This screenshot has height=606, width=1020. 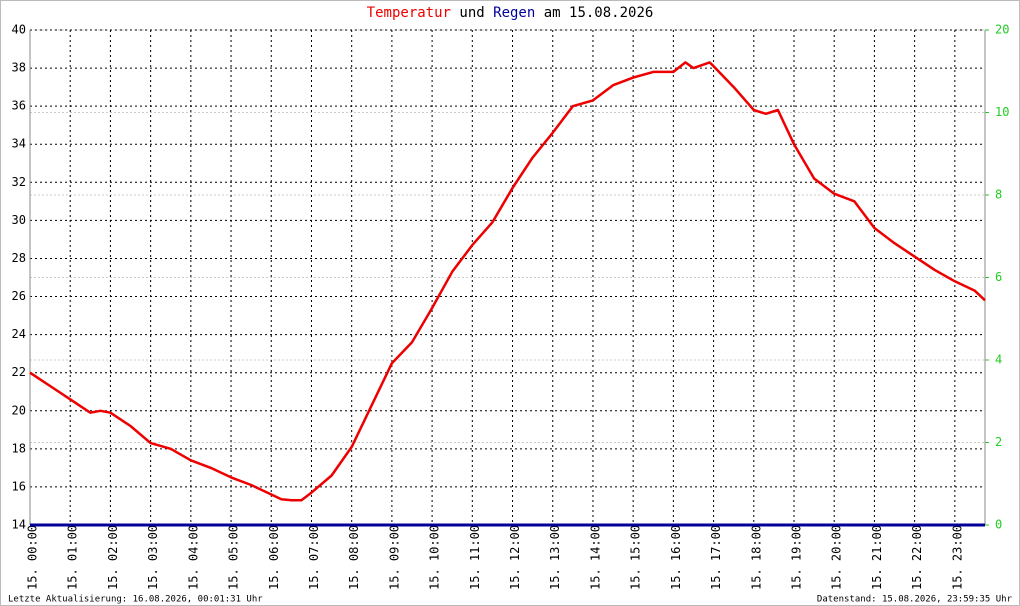 I want to click on x-tick-label: 15. 05:00, so click(x=234, y=557).